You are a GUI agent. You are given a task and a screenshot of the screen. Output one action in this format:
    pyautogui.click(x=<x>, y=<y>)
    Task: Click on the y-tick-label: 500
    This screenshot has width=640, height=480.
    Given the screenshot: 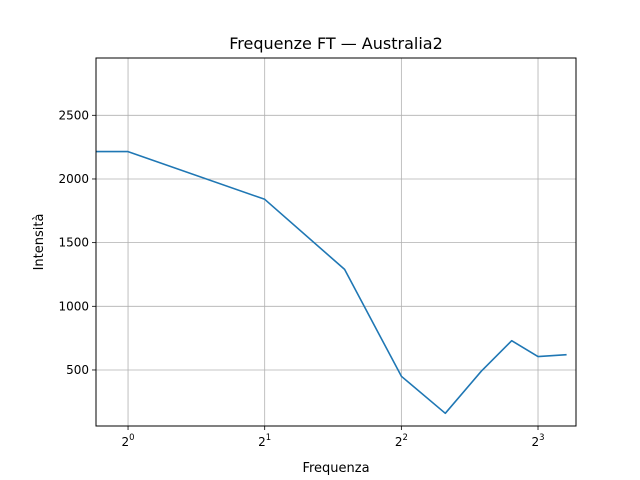 What is the action you would take?
    pyautogui.click(x=77, y=370)
    